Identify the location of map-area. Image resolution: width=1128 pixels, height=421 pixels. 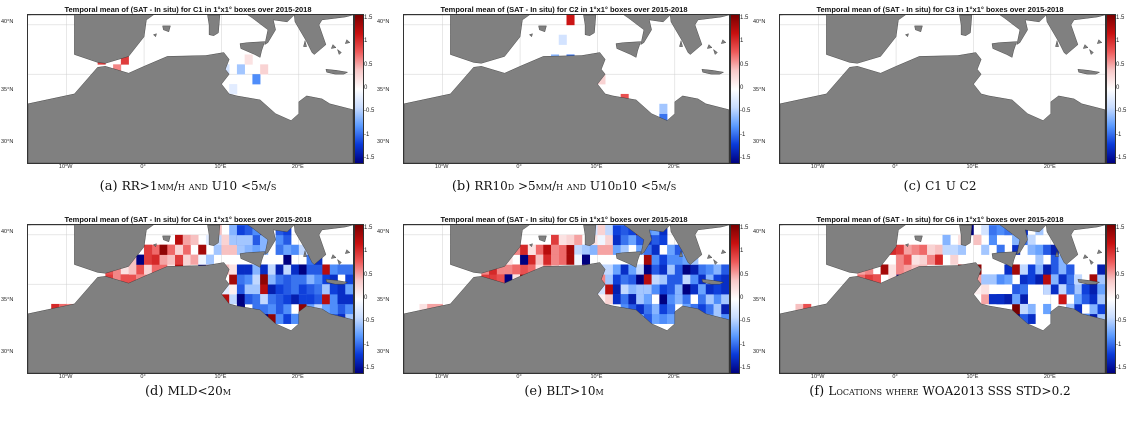
(566, 299).